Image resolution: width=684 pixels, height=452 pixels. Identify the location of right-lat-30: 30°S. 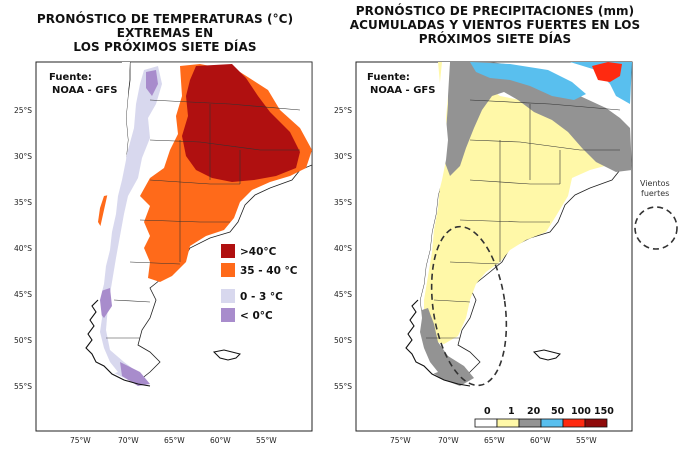
(343, 156).